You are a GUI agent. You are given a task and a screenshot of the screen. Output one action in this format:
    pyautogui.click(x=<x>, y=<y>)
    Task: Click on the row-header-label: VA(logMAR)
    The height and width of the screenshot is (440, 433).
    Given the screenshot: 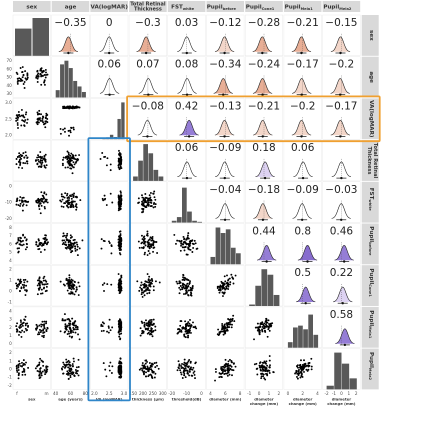 What is the action you would take?
    pyautogui.click(x=371, y=119)
    